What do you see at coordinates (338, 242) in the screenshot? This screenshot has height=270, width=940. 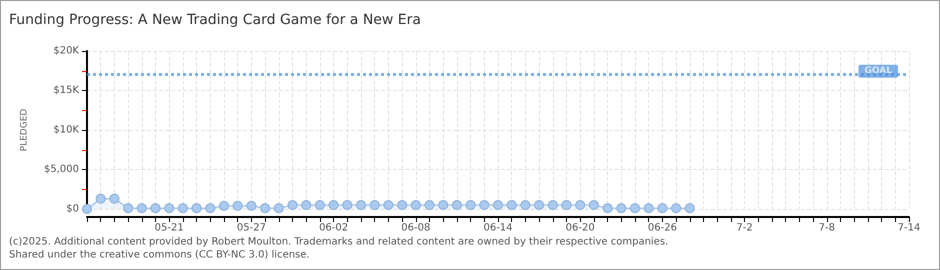 I see `text: (c)2025. Additional content provided by Robert Moulton. Trademarks and related content are owned by their respective companies.` at bounding box center [338, 242].